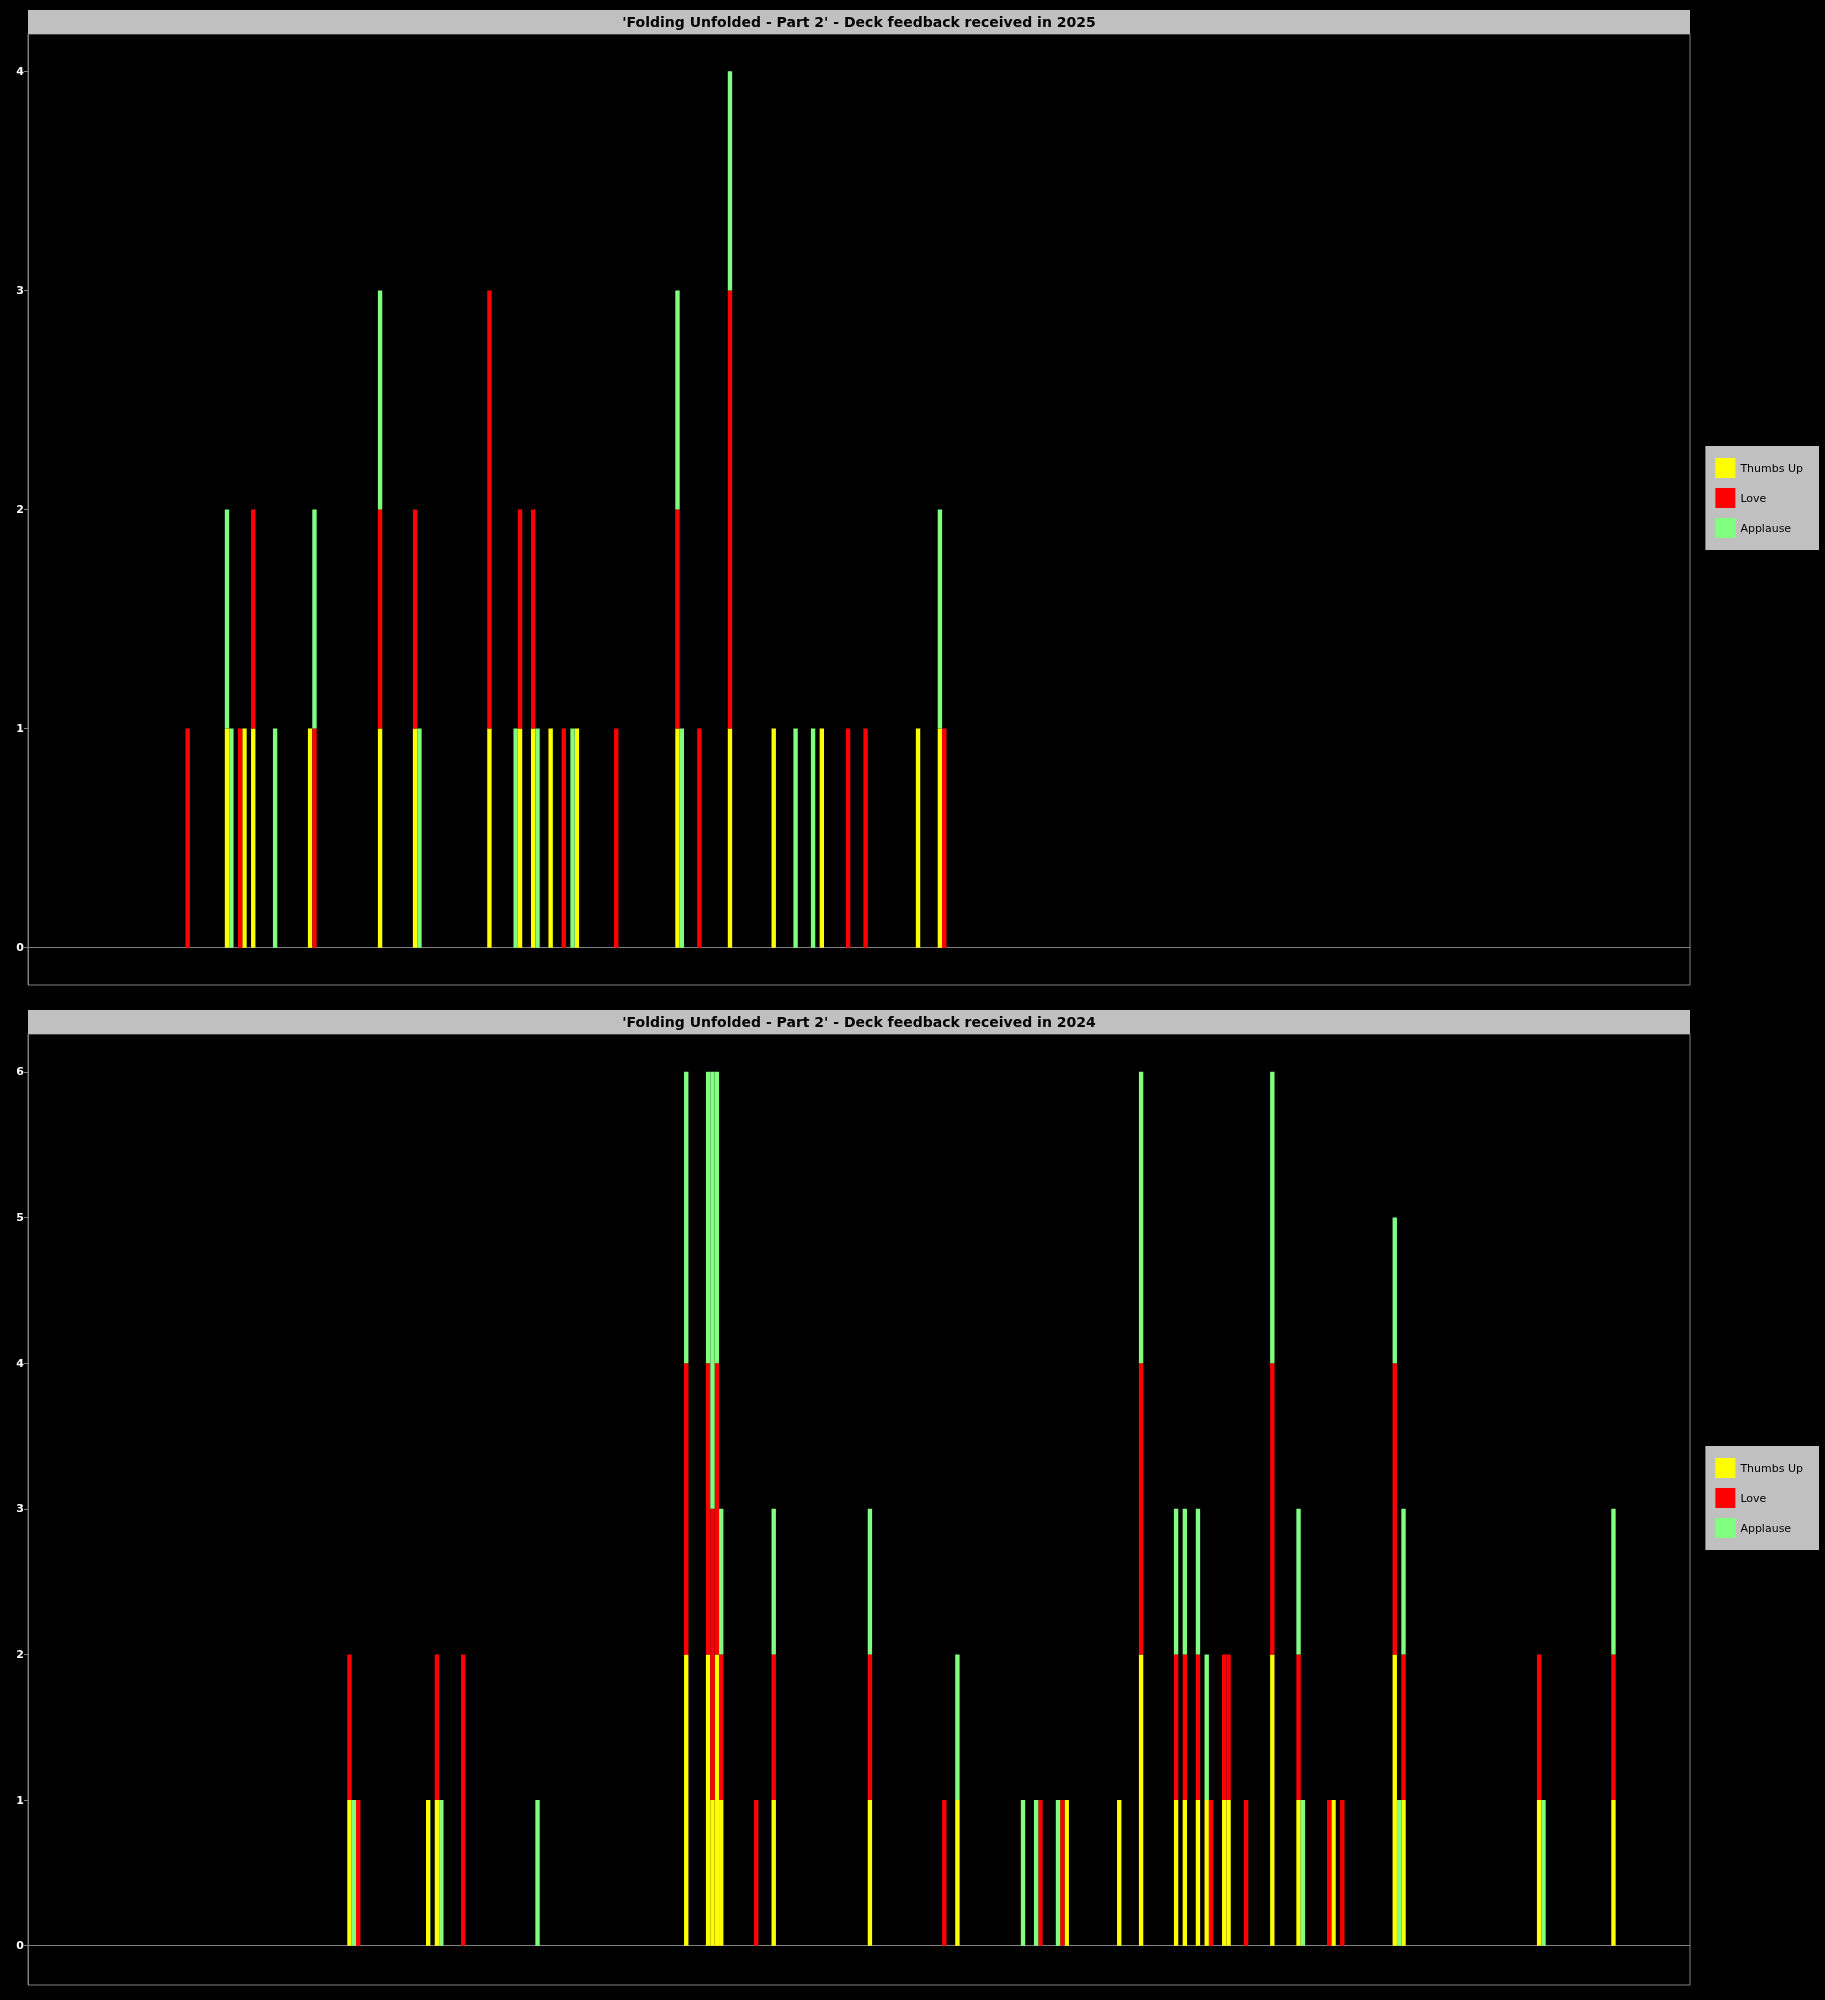  What do you see at coordinates (20, 71) in the screenshot?
I see `y-tick-label: 4` at bounding box center [20, 71].